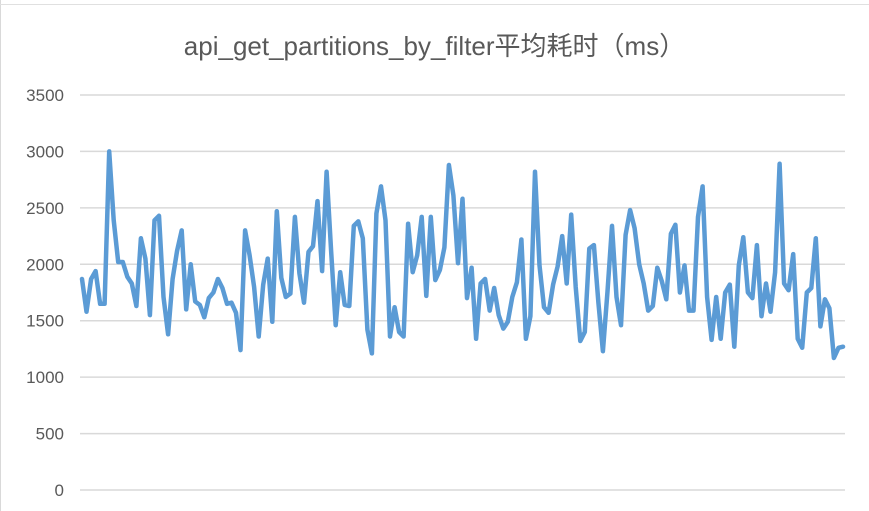  I want to click on y-tick-label: 0, so click(59, 490).